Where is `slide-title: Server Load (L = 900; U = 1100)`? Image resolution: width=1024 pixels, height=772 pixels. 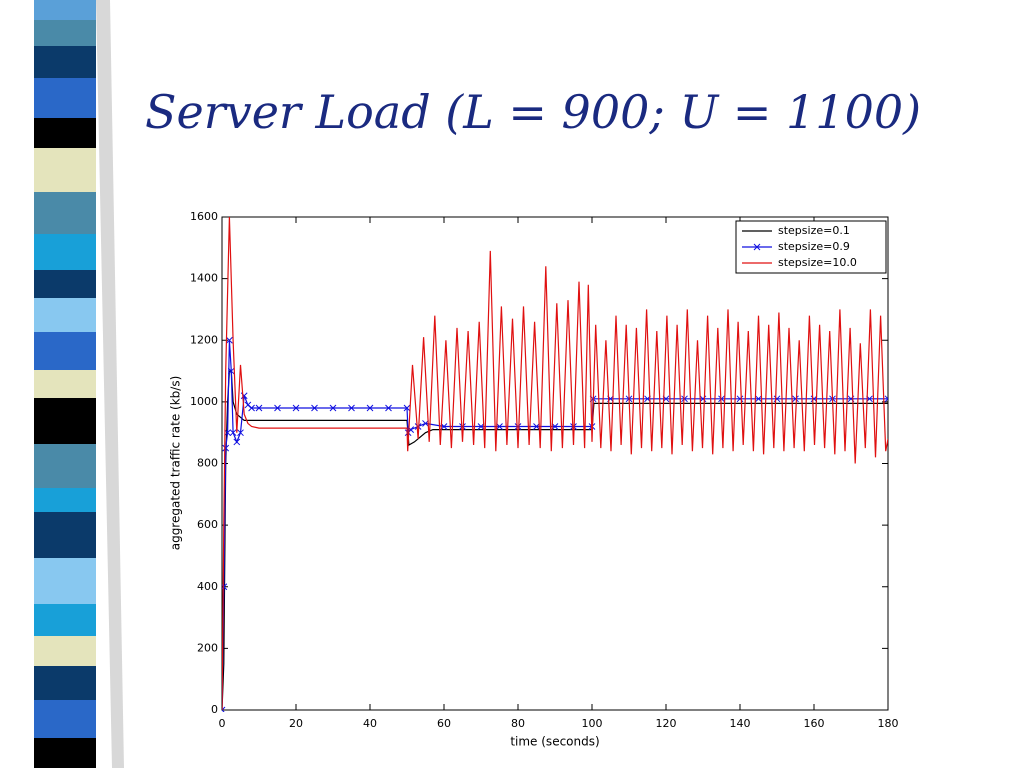 slide-title: Server Load (L = 900; U = 1100) is located at coordinates (533, 112).